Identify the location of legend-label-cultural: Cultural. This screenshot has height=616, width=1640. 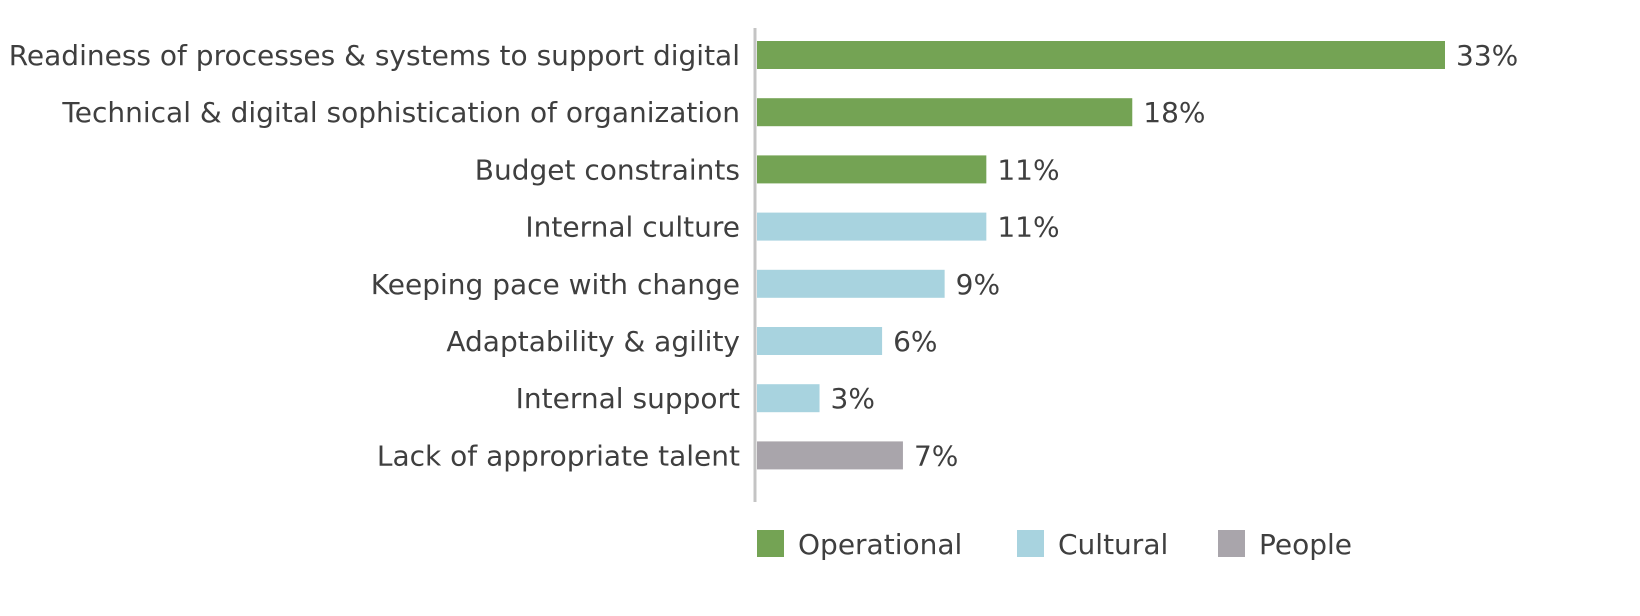
(1113, 544).